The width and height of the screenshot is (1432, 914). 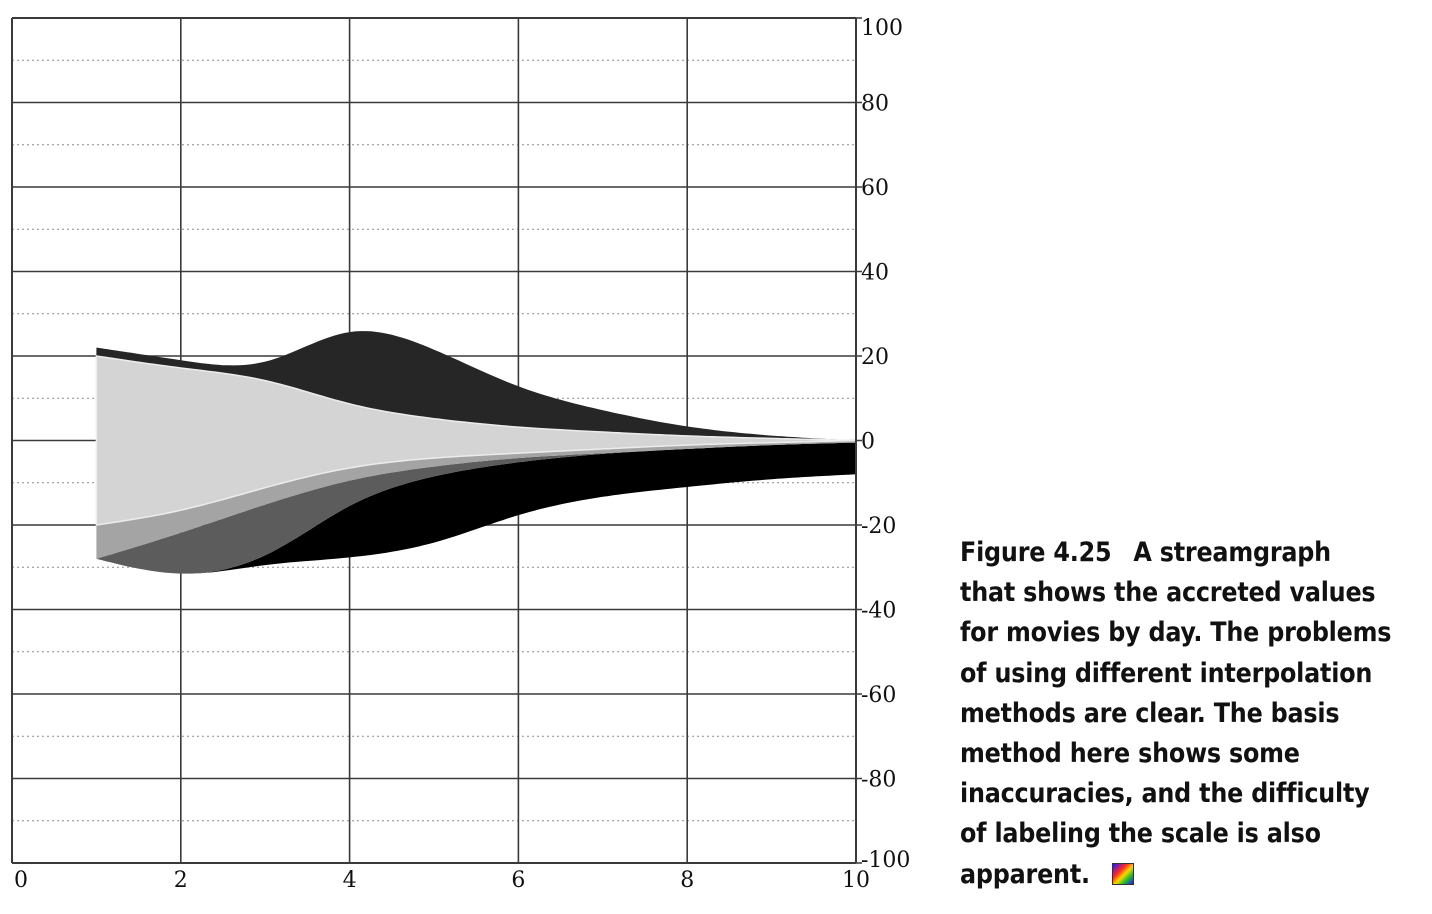 I want to click on caption-text: of using different interpolation, so click(x=1166, y=673).